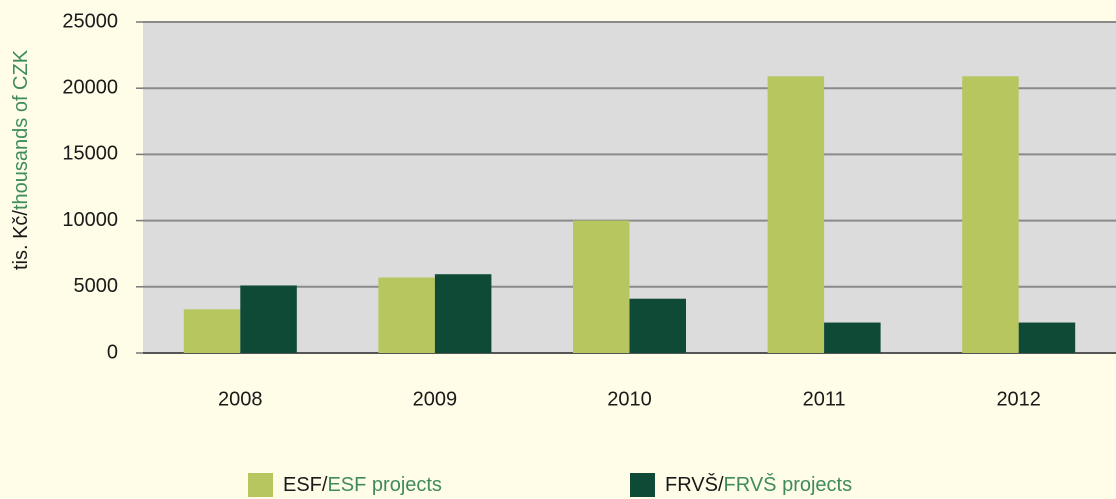  I want to click on y-axis-label: tis. Kč/thousands of CZK, so click(21, 159).